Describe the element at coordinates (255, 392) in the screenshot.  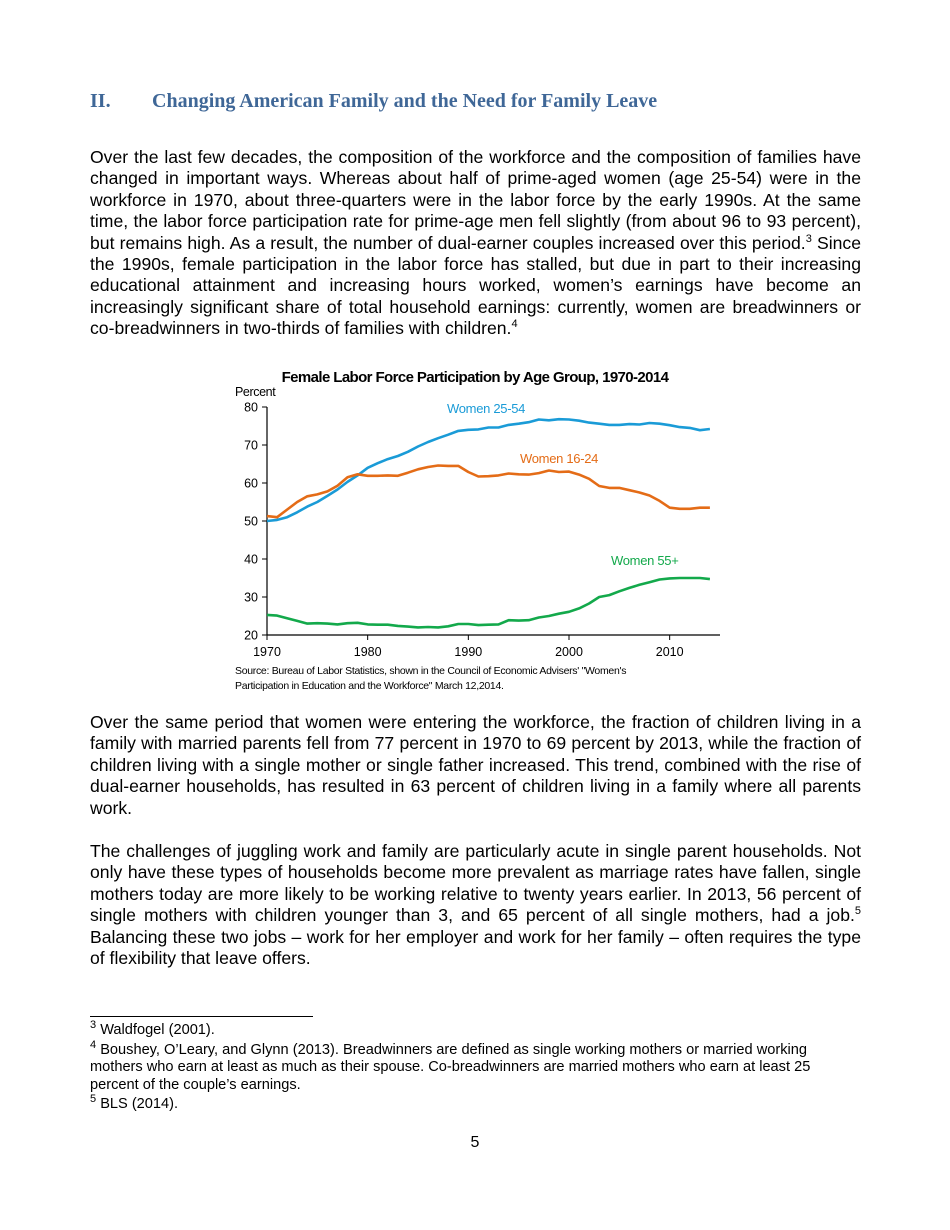
I see `y-axis-label: Percent` at that location.